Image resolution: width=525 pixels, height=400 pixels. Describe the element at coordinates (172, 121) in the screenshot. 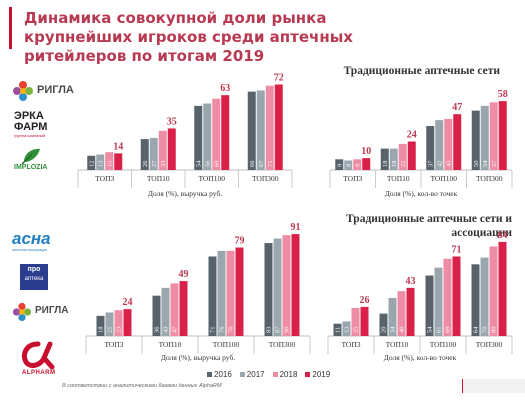

I see `data-label: 35` at that location.